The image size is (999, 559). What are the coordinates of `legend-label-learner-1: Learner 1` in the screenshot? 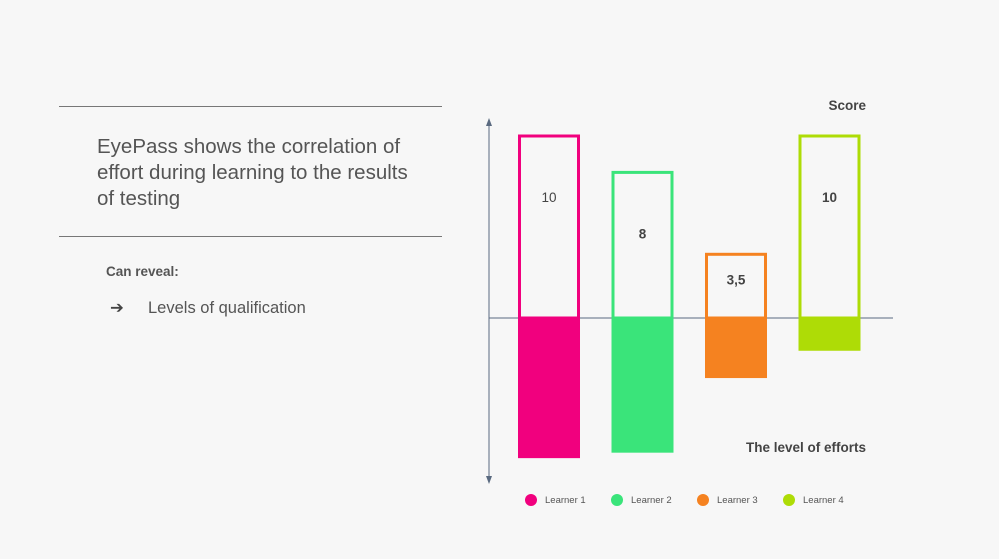 It's located at (565, 500).